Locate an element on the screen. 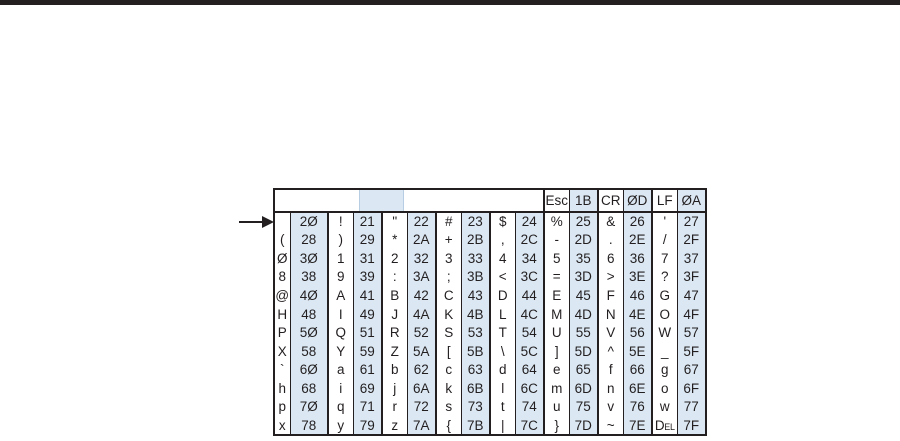  hex-cell: 4B is located at coordinates (475, 314).